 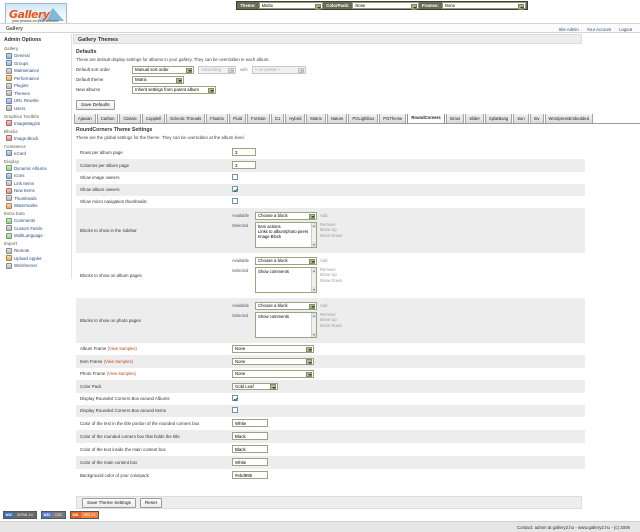 I want to click on sidebar-item-users: Users, so click(x=37, y=108).